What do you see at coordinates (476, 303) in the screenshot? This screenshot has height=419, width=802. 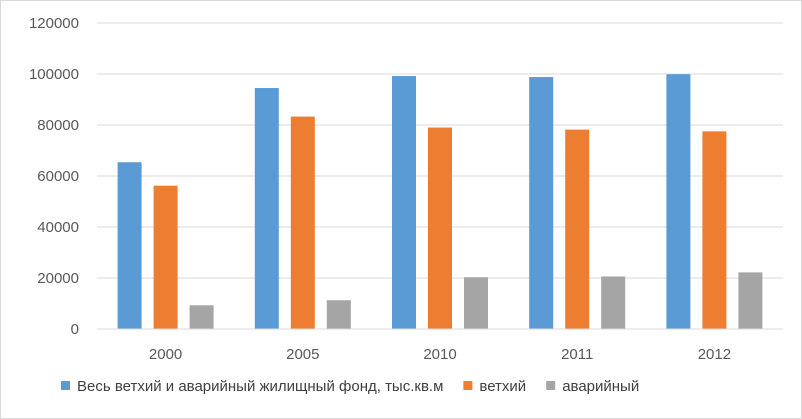 I see `bar-3-2010` at bounding box center [476, 303].